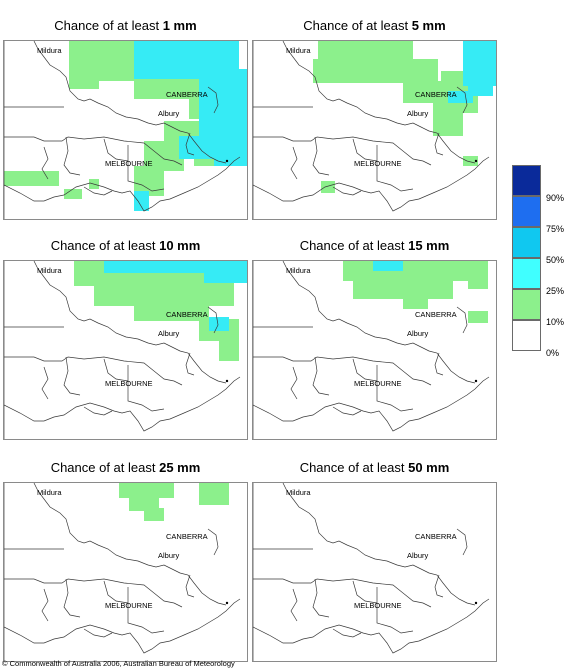 The image size is (570, 671). Describe the element at coordinates (374, 467) in the screenshot. I see `panel-title: Chance of at least 50 mm` at that location.